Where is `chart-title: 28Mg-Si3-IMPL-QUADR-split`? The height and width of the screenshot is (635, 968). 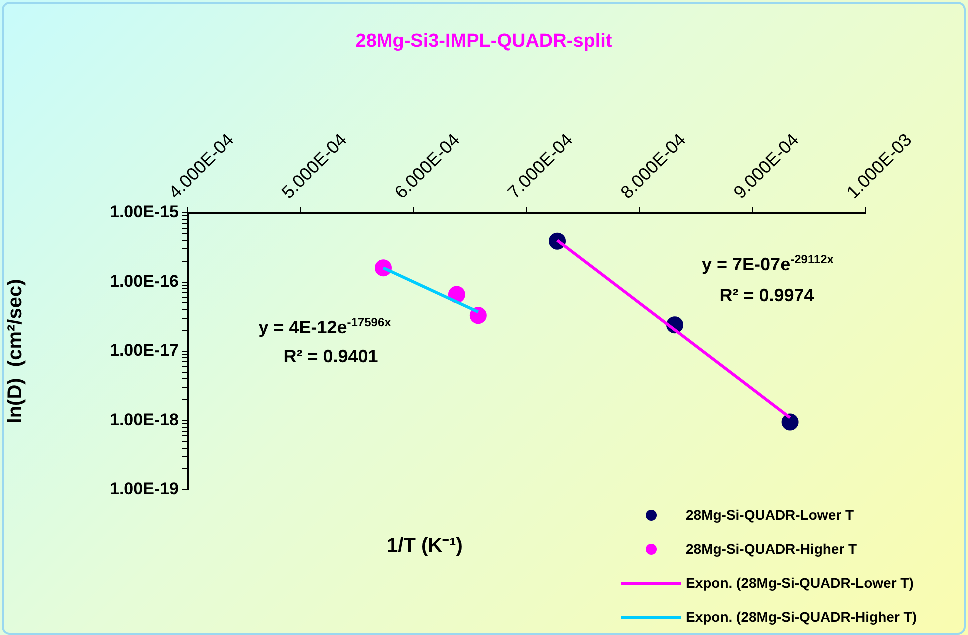 chart-title: 28Mg-Si3-IMPL-QUADR-split is located at coordinates (484, 42).